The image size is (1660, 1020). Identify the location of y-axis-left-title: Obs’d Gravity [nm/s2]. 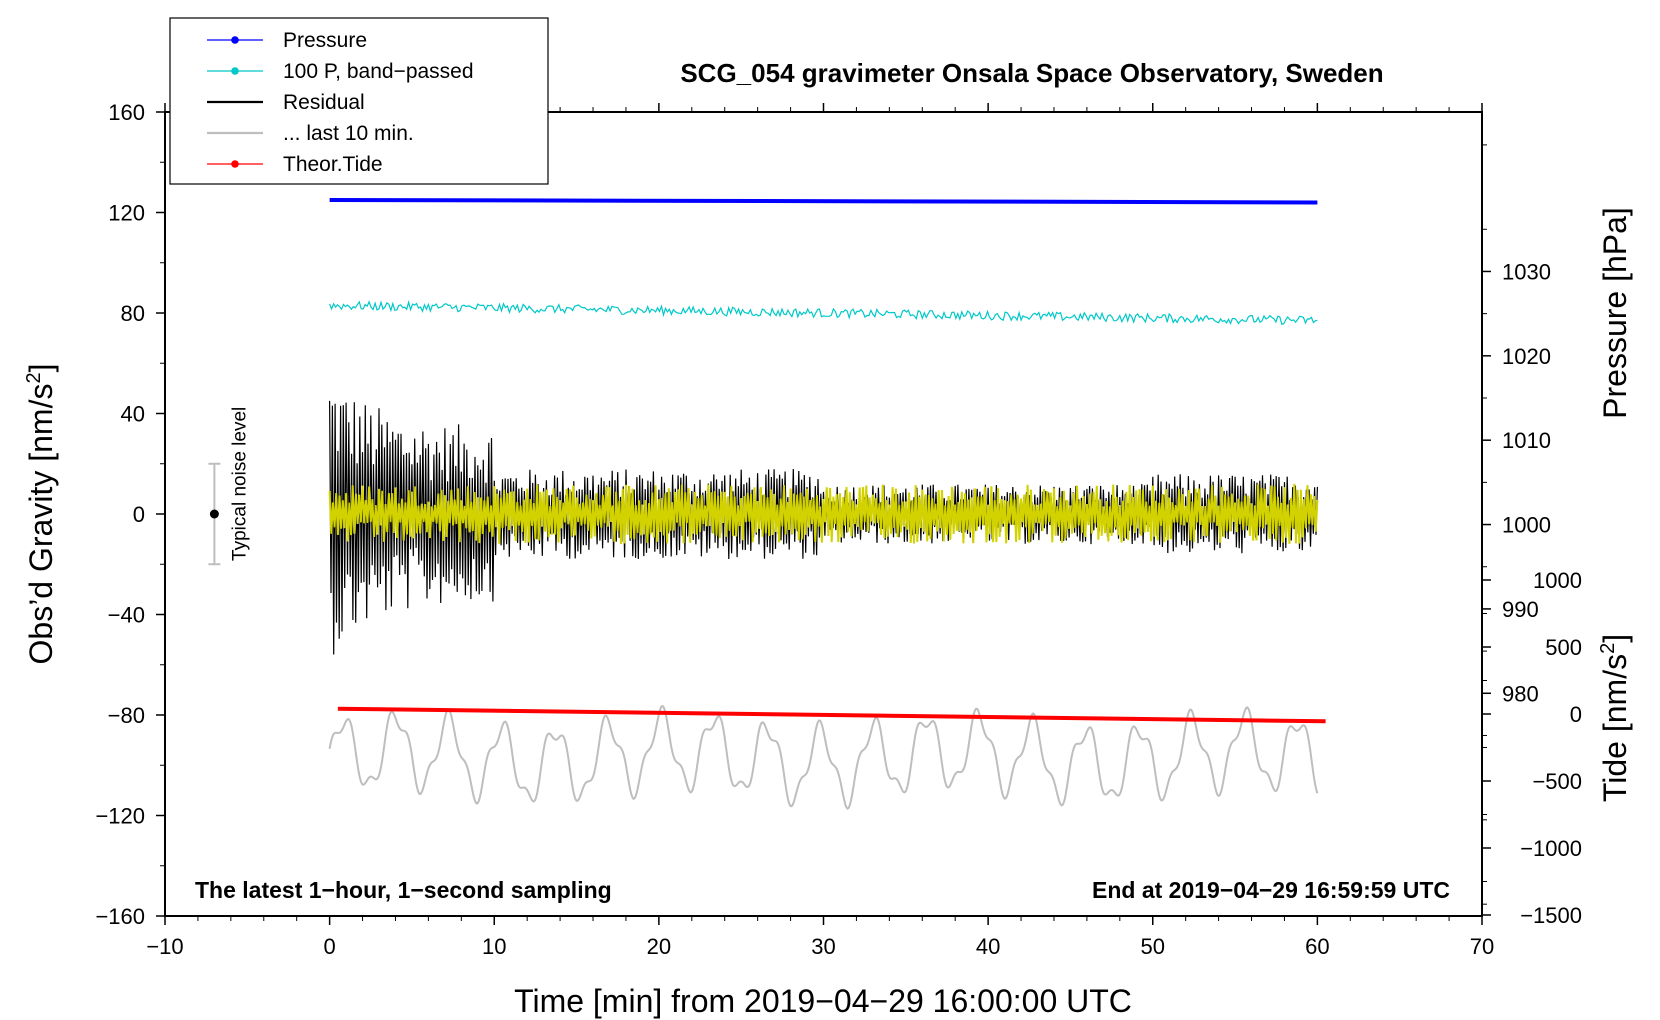
(41, 514).